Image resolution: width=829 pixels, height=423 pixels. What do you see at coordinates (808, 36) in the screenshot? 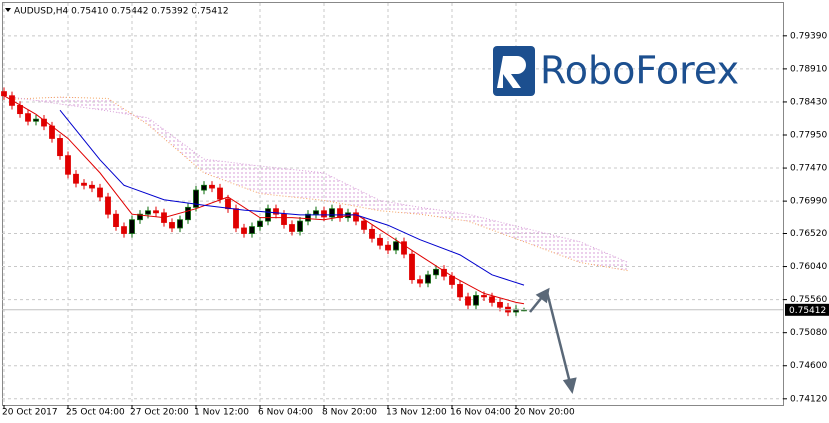
I see `y-tick-label: 0.79390` at bounding box center [808, 36].